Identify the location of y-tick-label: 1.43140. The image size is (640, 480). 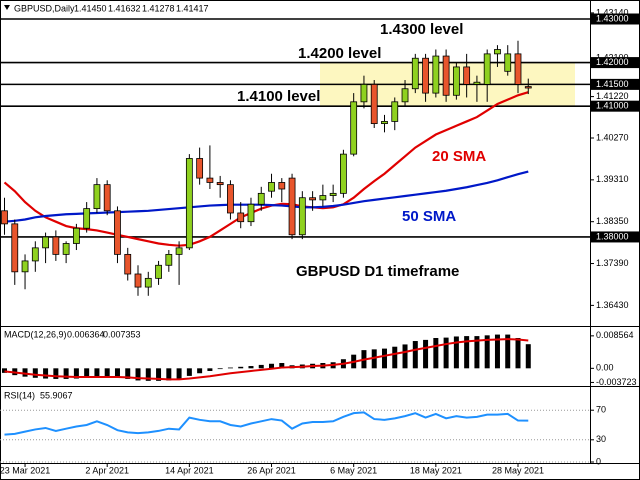
(612, 12).